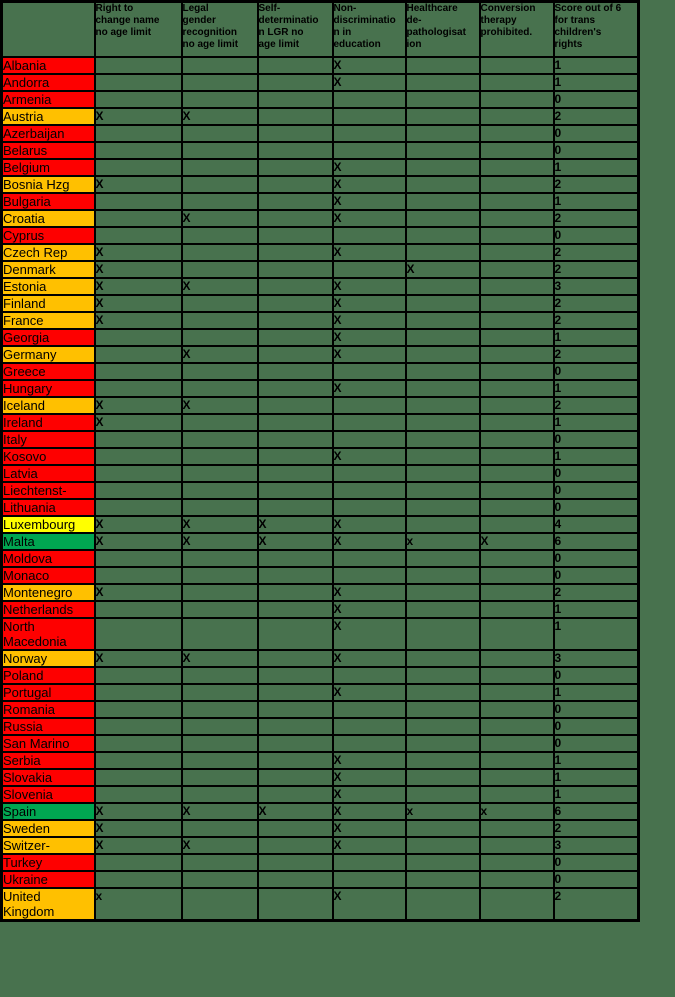  Describe the element at coordinates (320, 133) in the screenshot. I see `table-row: Azerbaijan 0` at that location.